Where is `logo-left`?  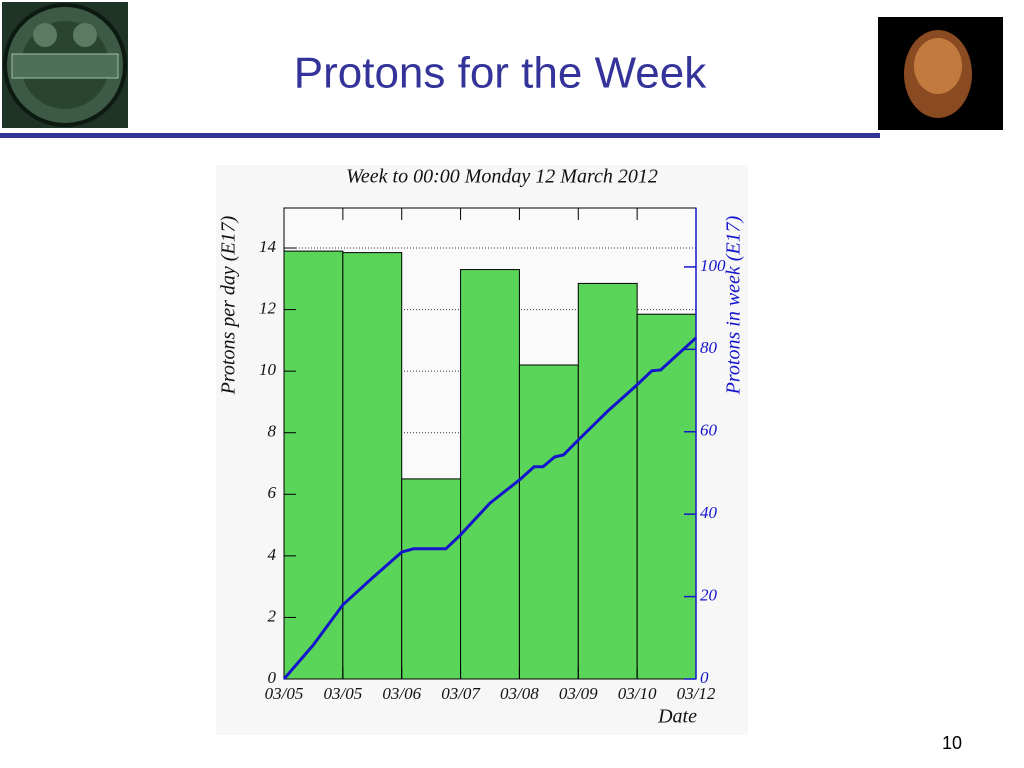 logo-left is located at coordinates (65, 65).